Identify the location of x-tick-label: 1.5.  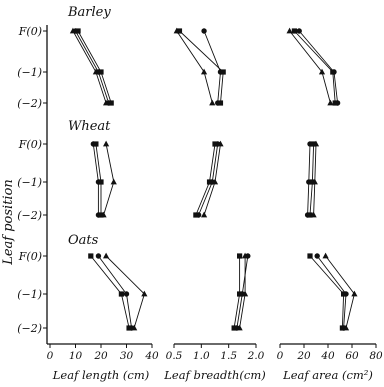
(228, 356).